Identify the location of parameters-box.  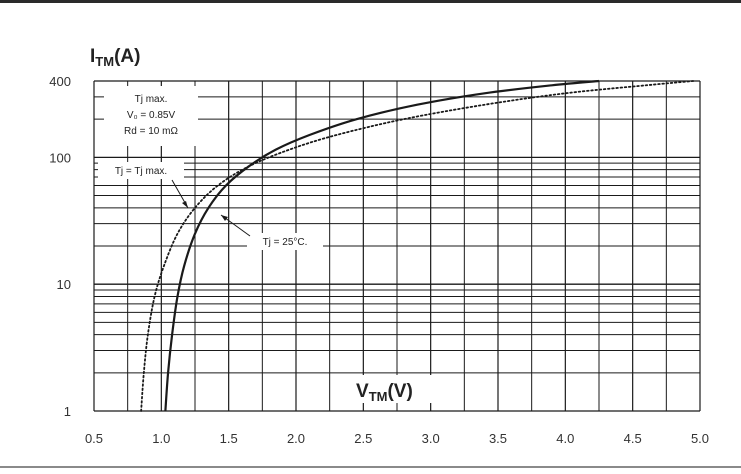
(151, 116).